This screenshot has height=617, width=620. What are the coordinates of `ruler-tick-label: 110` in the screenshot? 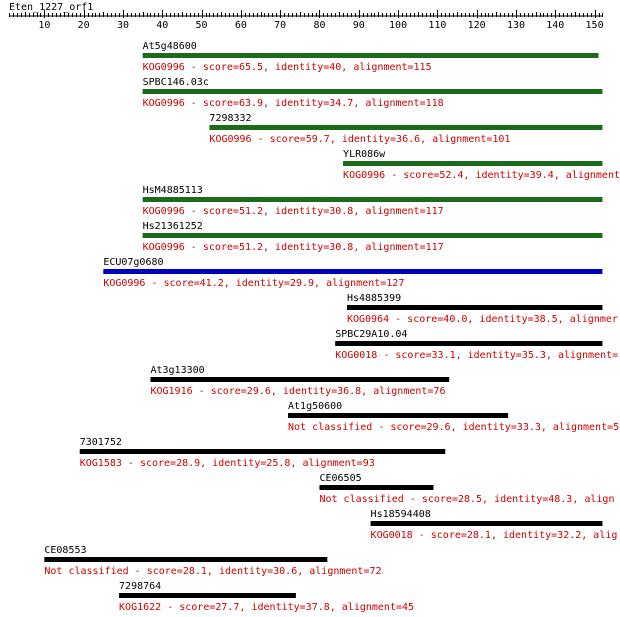 It's located at (437, 25).